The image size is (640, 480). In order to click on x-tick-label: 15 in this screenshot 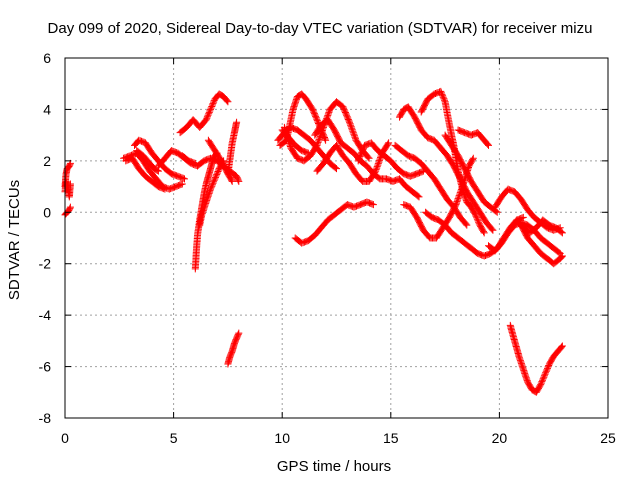, I will do `click(391, 438)`.